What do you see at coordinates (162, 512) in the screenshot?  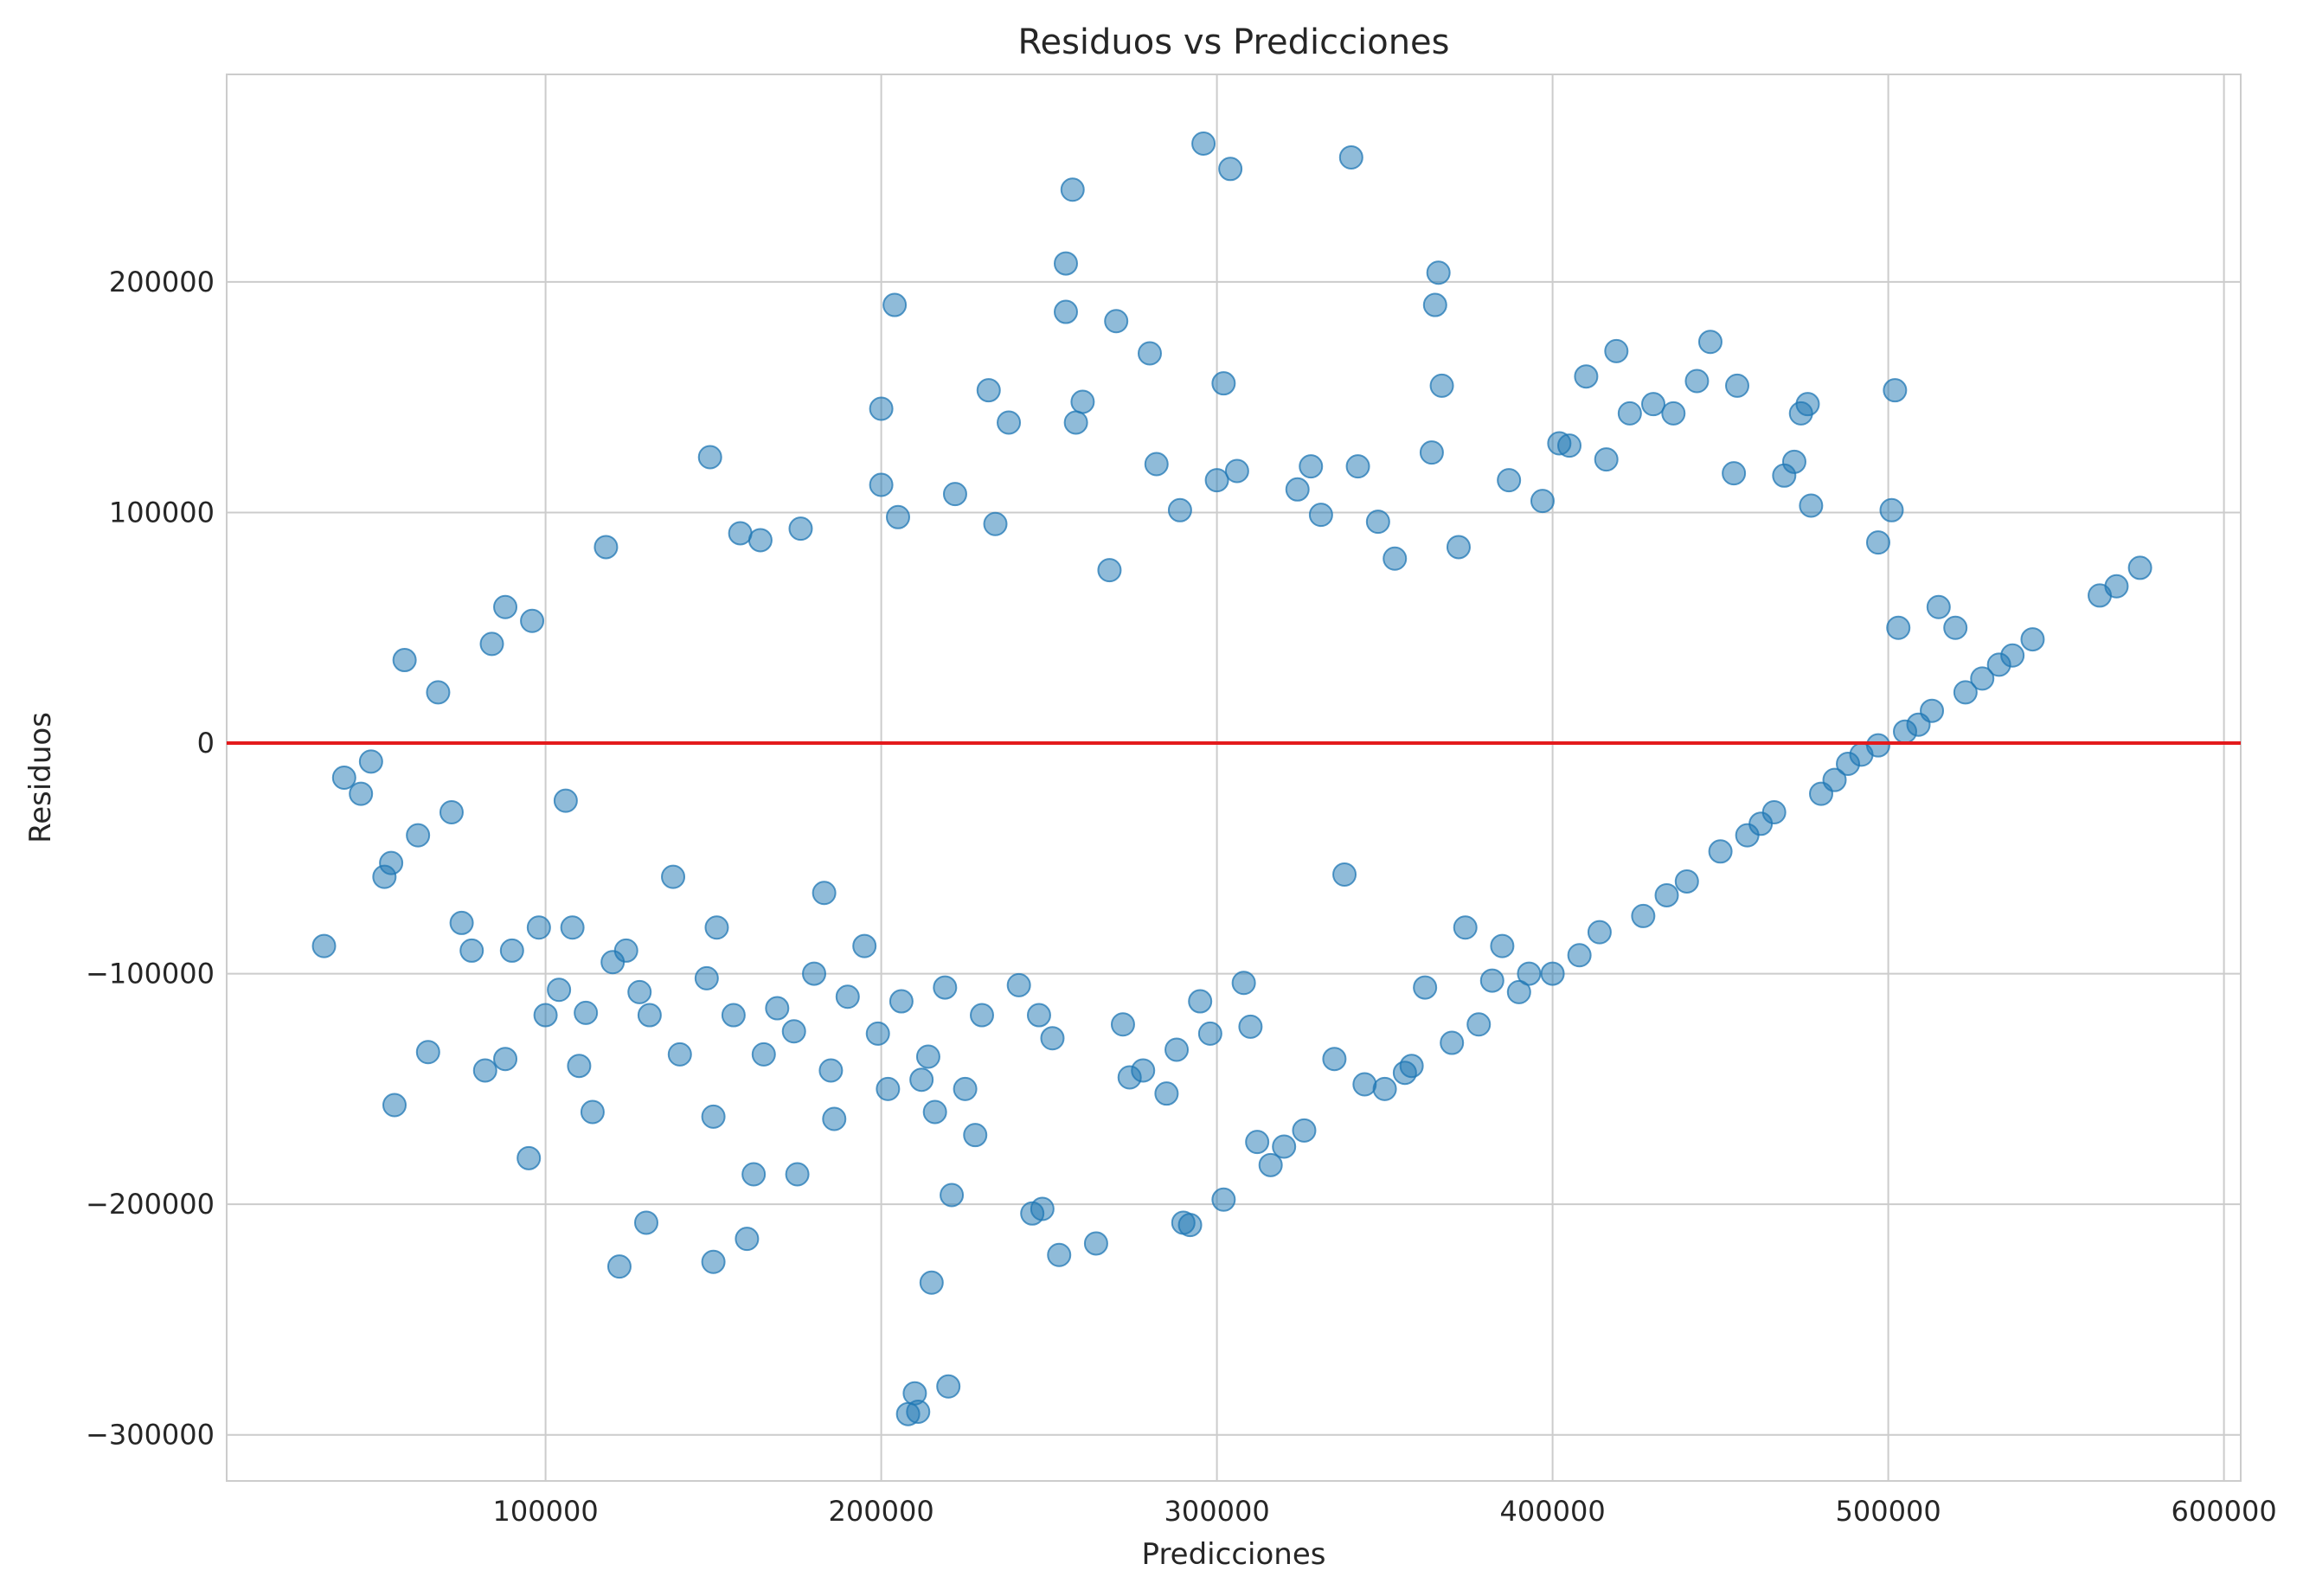 I see `y-tick-label: 100000` at bounding box center [162, 512].